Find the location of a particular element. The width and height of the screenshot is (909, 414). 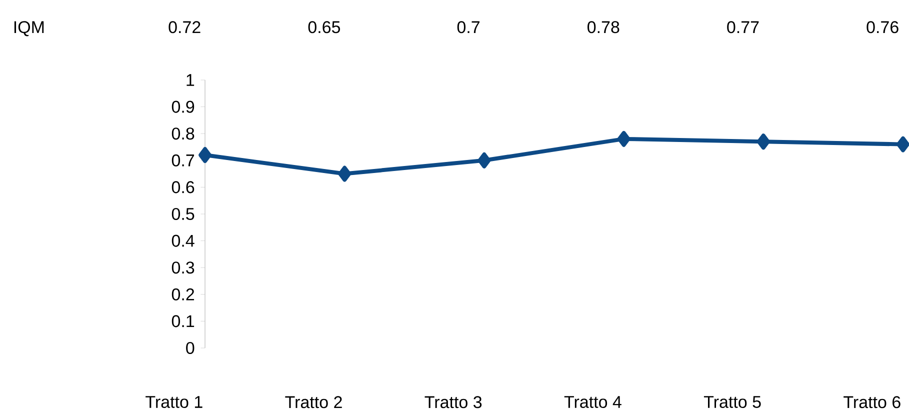

y-tick-label: 0.3 is located at coordinates (183, 268).